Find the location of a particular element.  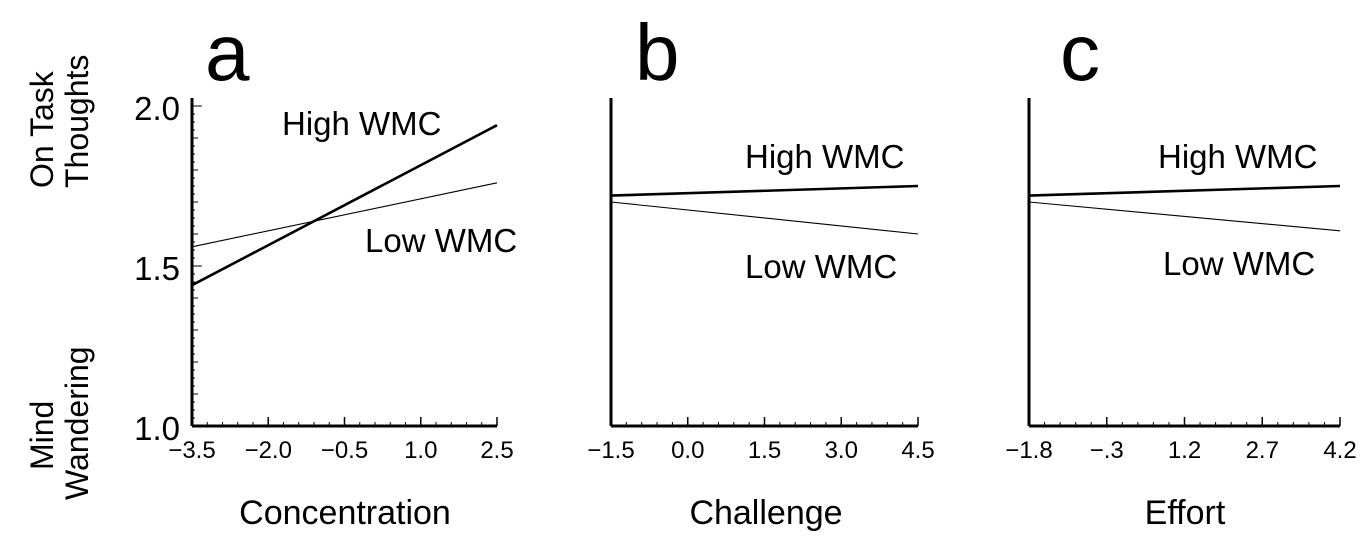

panel-letter: c is located at coordinates (1080, 52).